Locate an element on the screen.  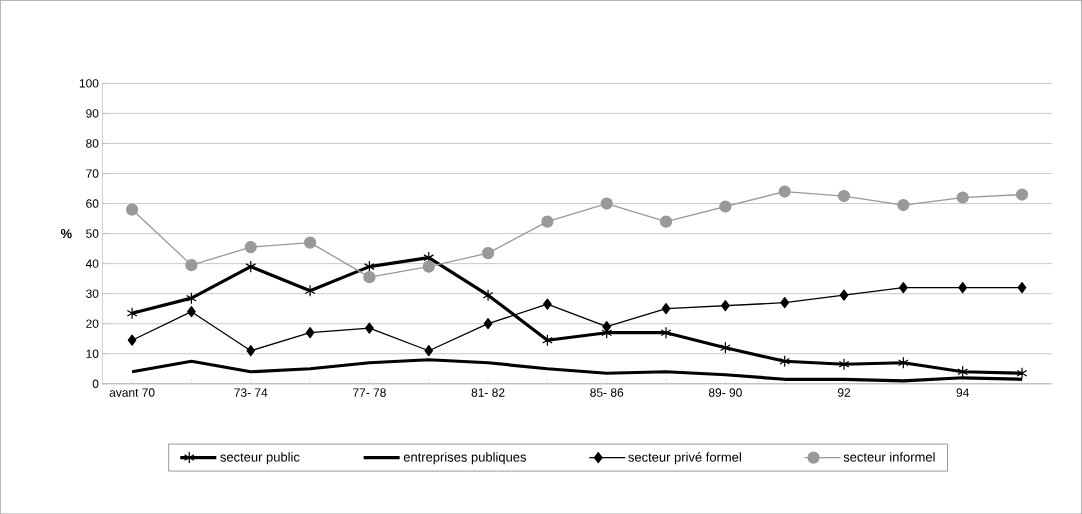
x-tick-label: 94 is located at coordinates (962, 392).